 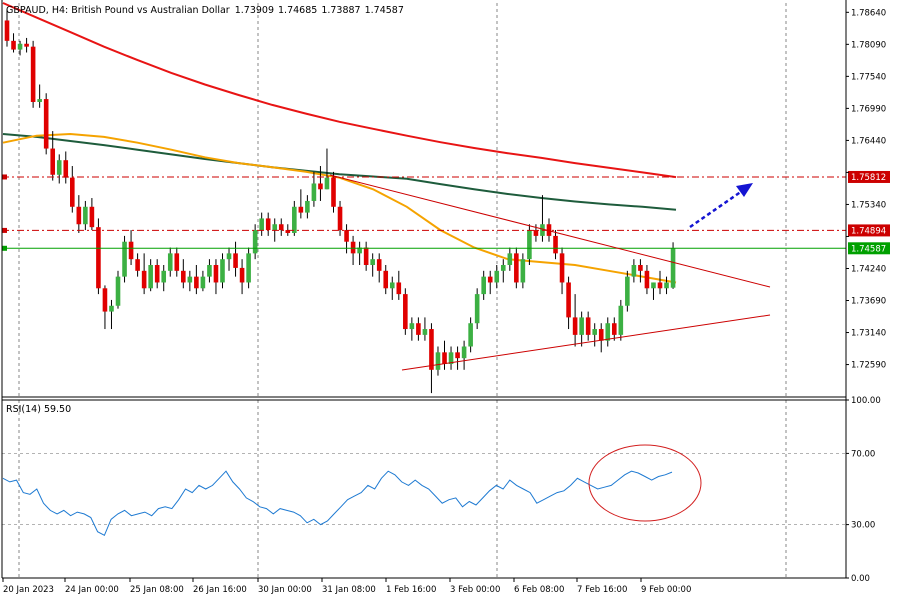 What do you see at coordinates (716, 209) in the screenshot?
I see `projection-arrow-line` at bounding box center [716, 209].